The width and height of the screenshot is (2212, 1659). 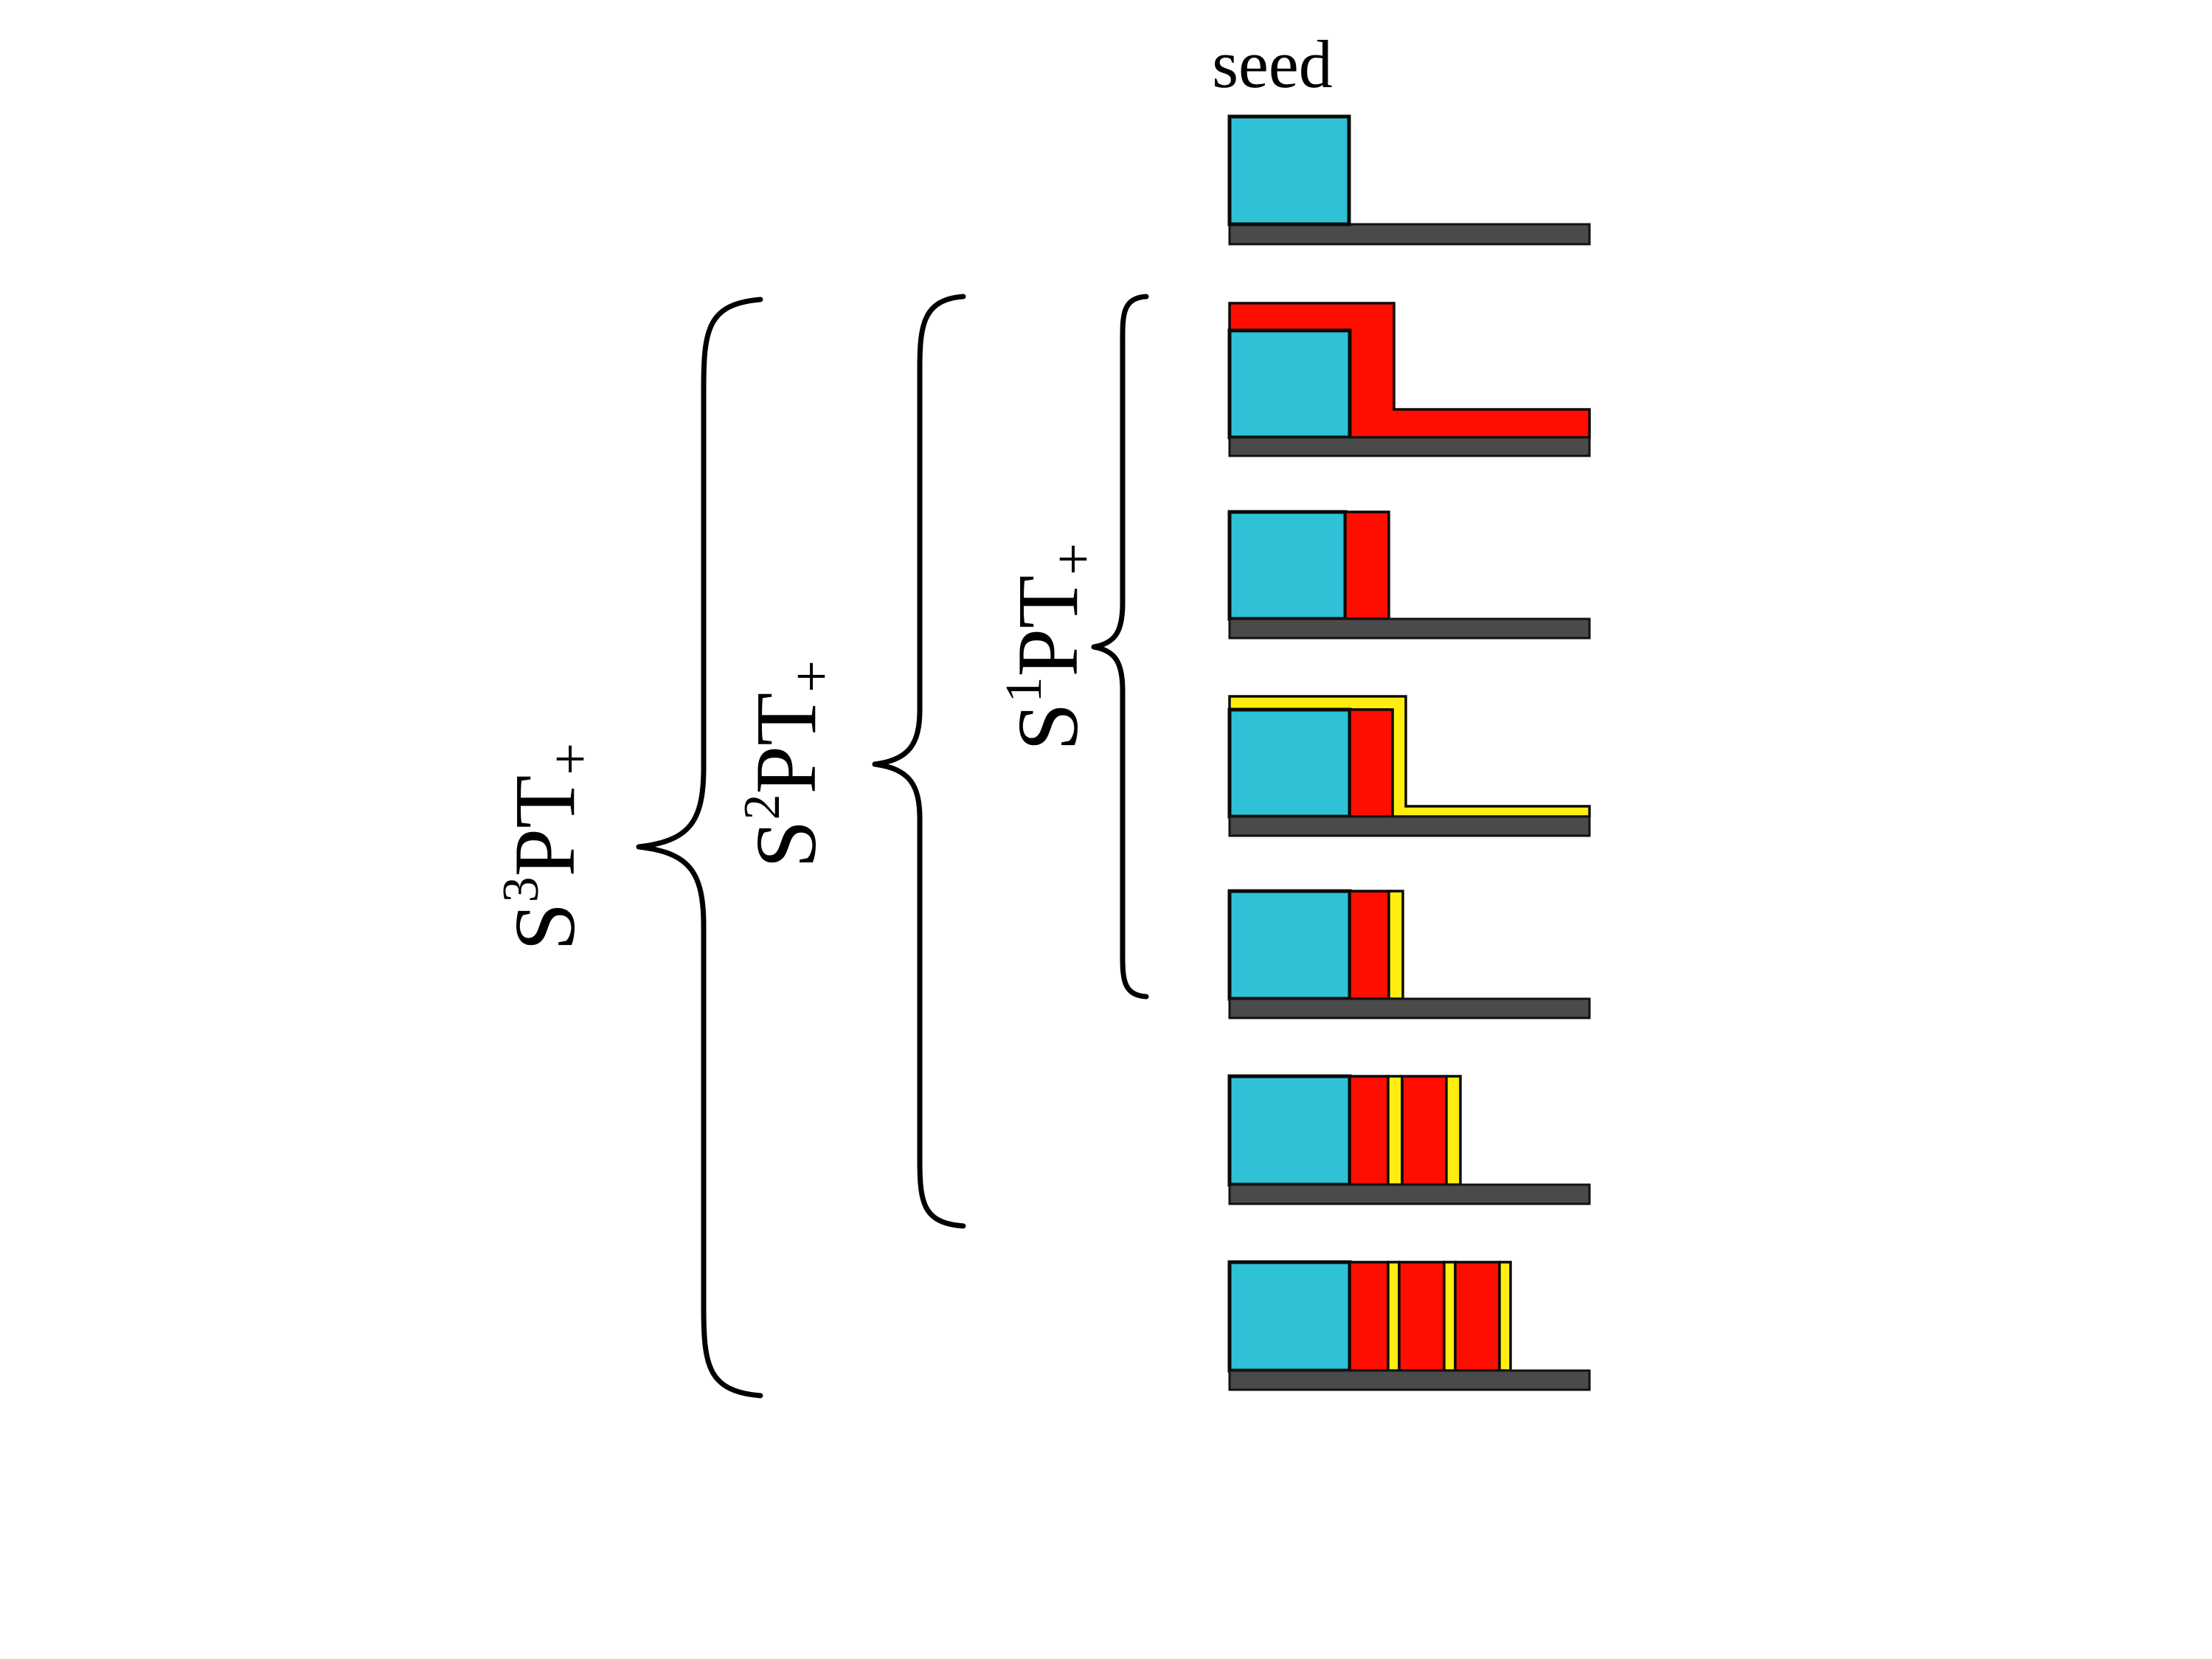 I want to click on label-s3pt: S3PT+, so click(x=547, y=847).